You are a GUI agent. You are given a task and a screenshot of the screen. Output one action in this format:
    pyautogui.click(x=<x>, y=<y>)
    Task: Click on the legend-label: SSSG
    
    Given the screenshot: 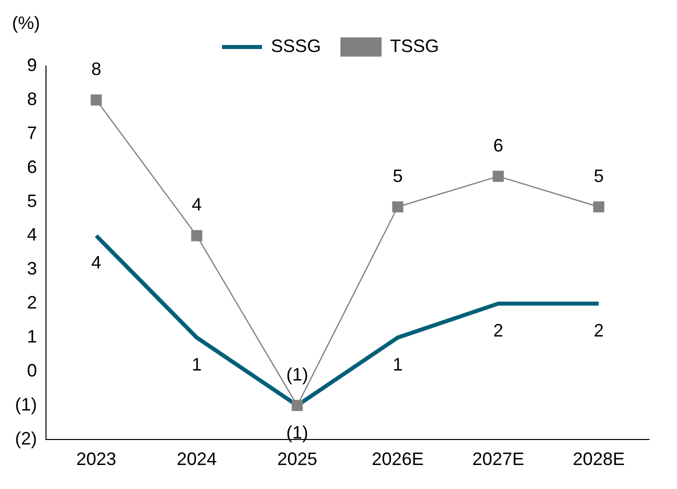 What is the action you would take?
    pyautogui.click(x=296, y=46)
    